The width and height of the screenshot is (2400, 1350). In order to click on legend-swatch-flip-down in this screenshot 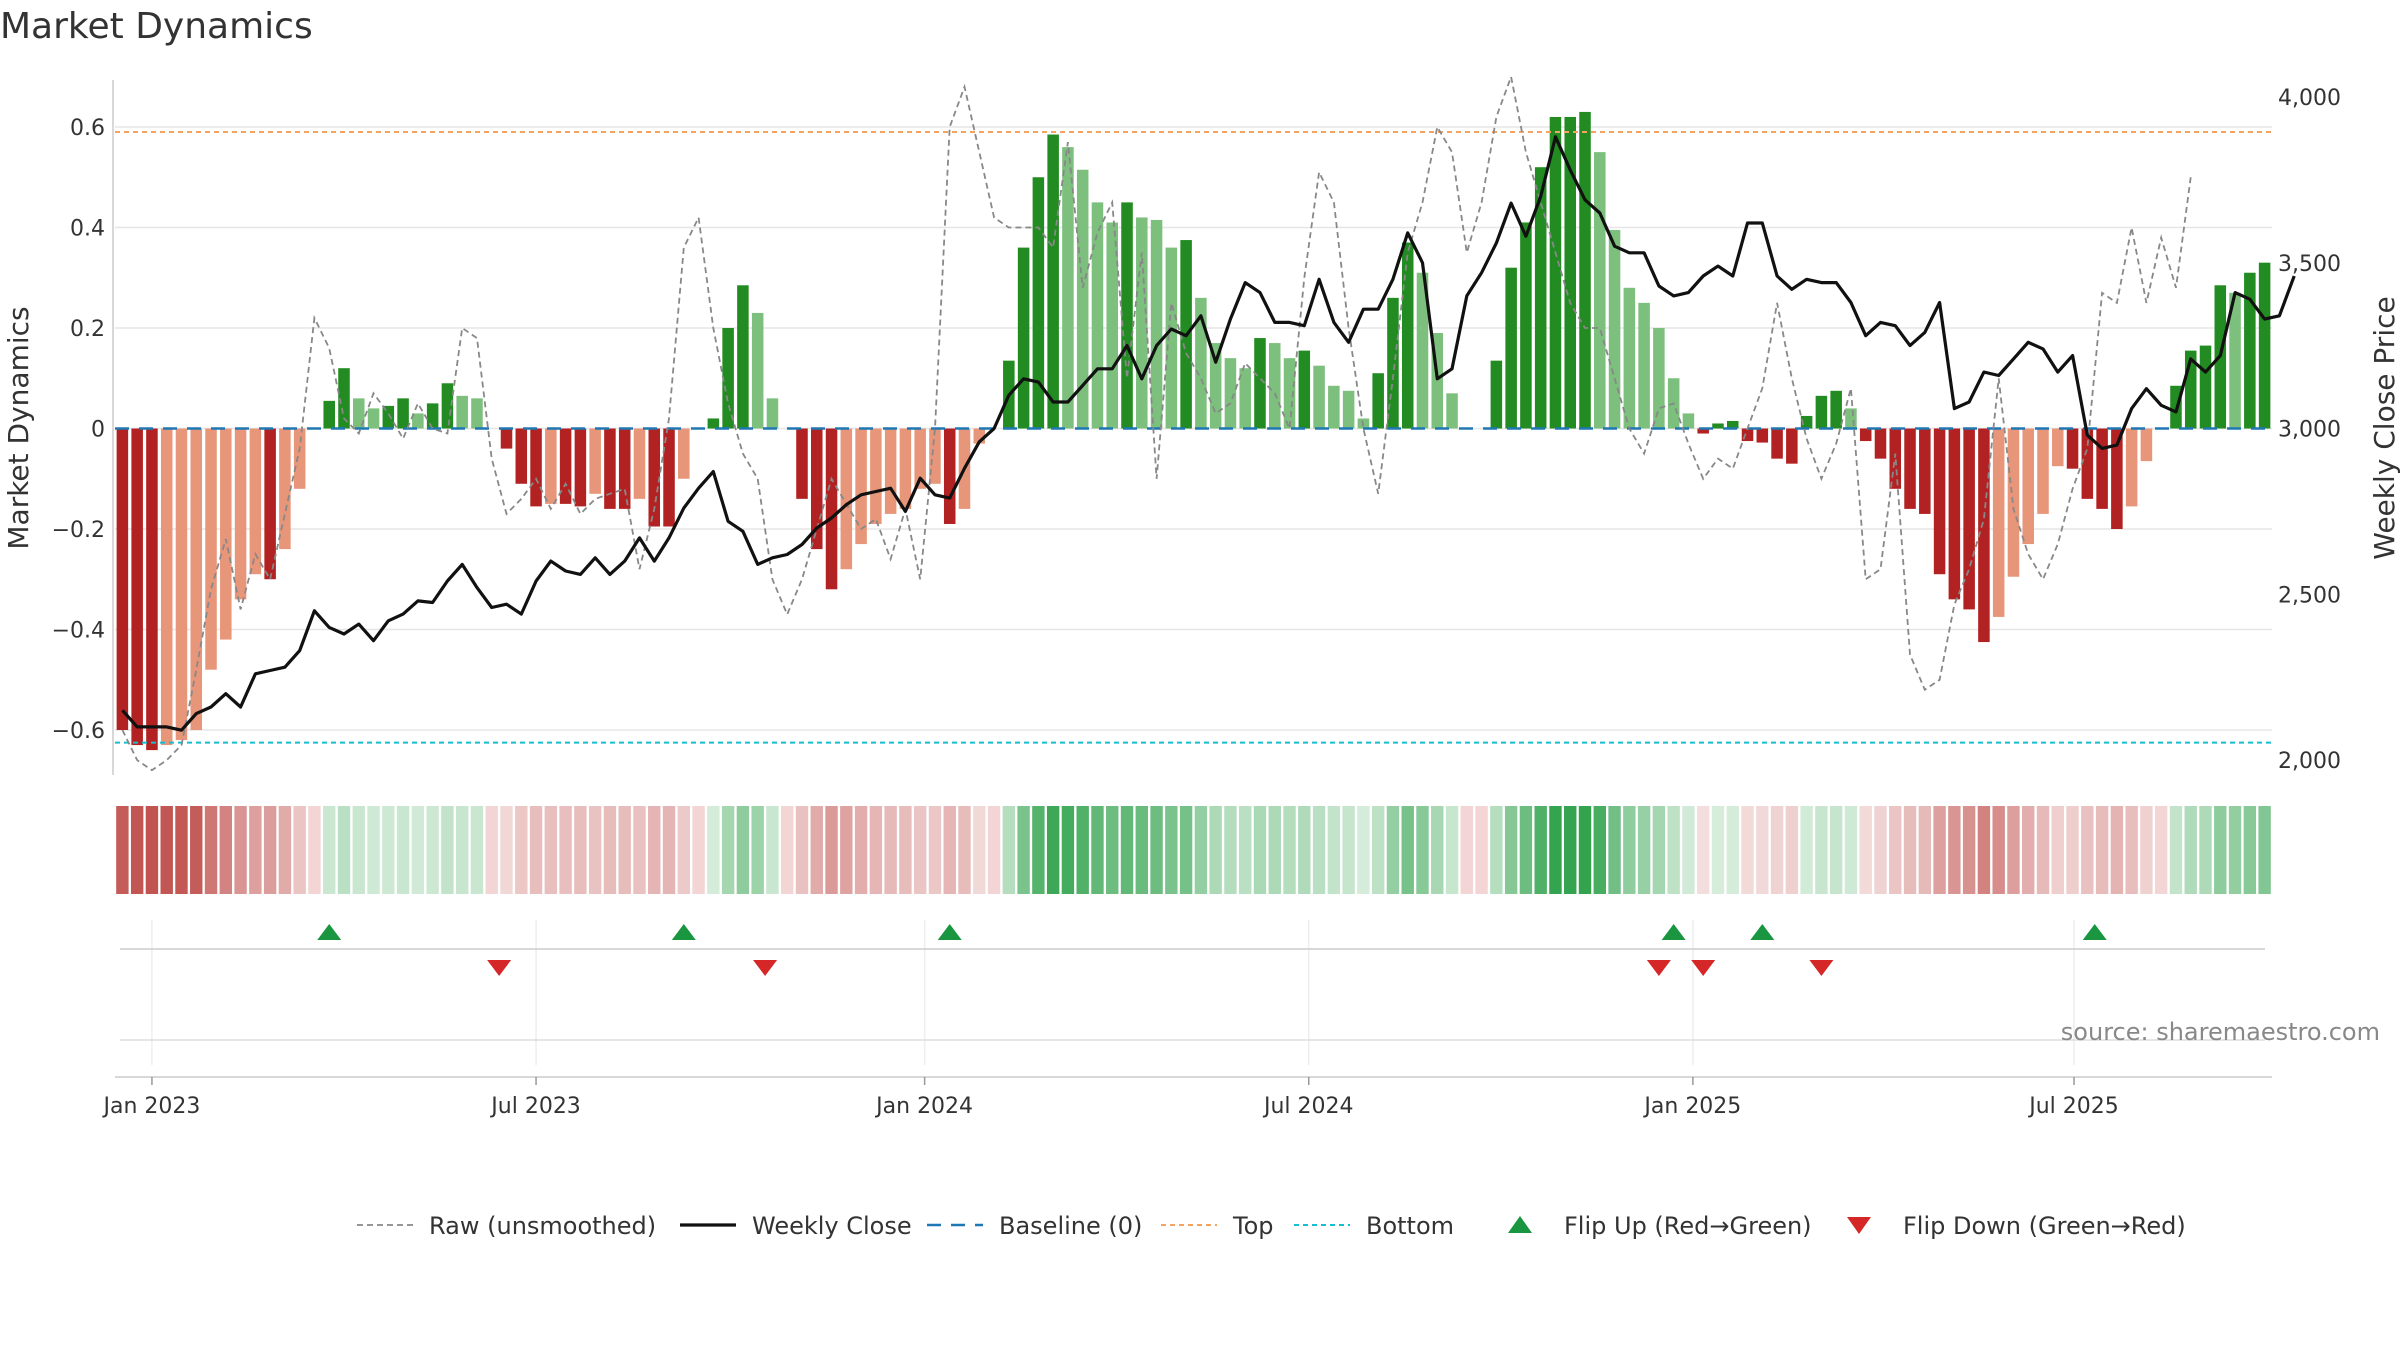, I will do `click(1859, 1225)`.